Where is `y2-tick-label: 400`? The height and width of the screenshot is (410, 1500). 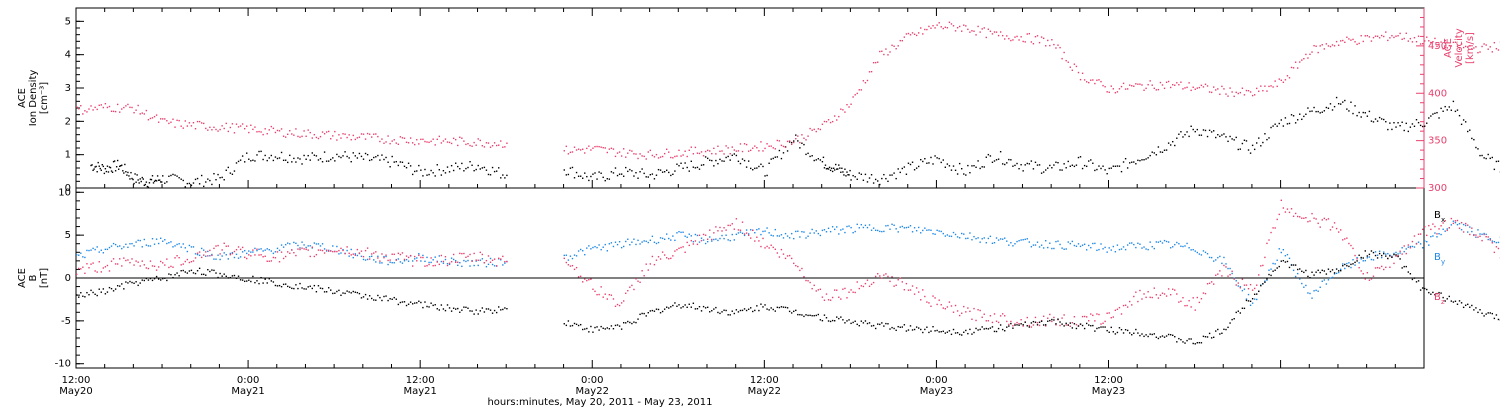 y2-tick-label: 400 is located at coordinates (1437, 93).